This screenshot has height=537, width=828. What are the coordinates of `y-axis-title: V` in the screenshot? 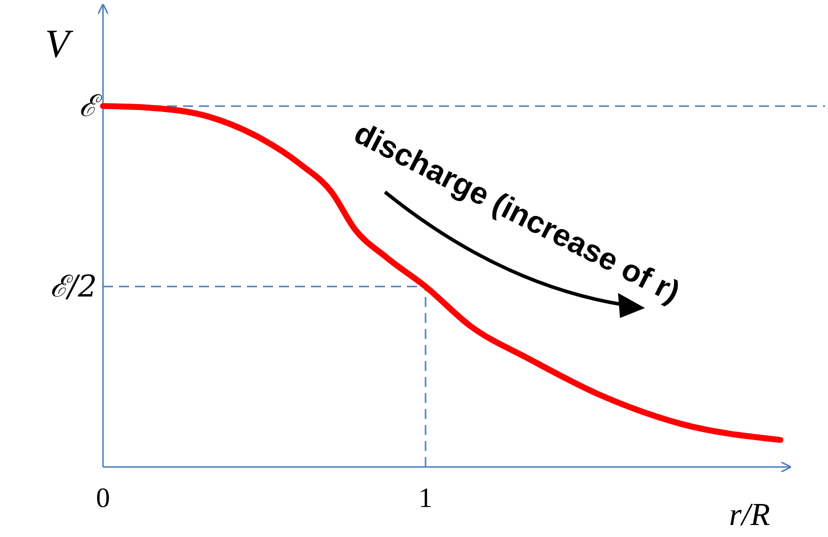 It's located at (59, 43).